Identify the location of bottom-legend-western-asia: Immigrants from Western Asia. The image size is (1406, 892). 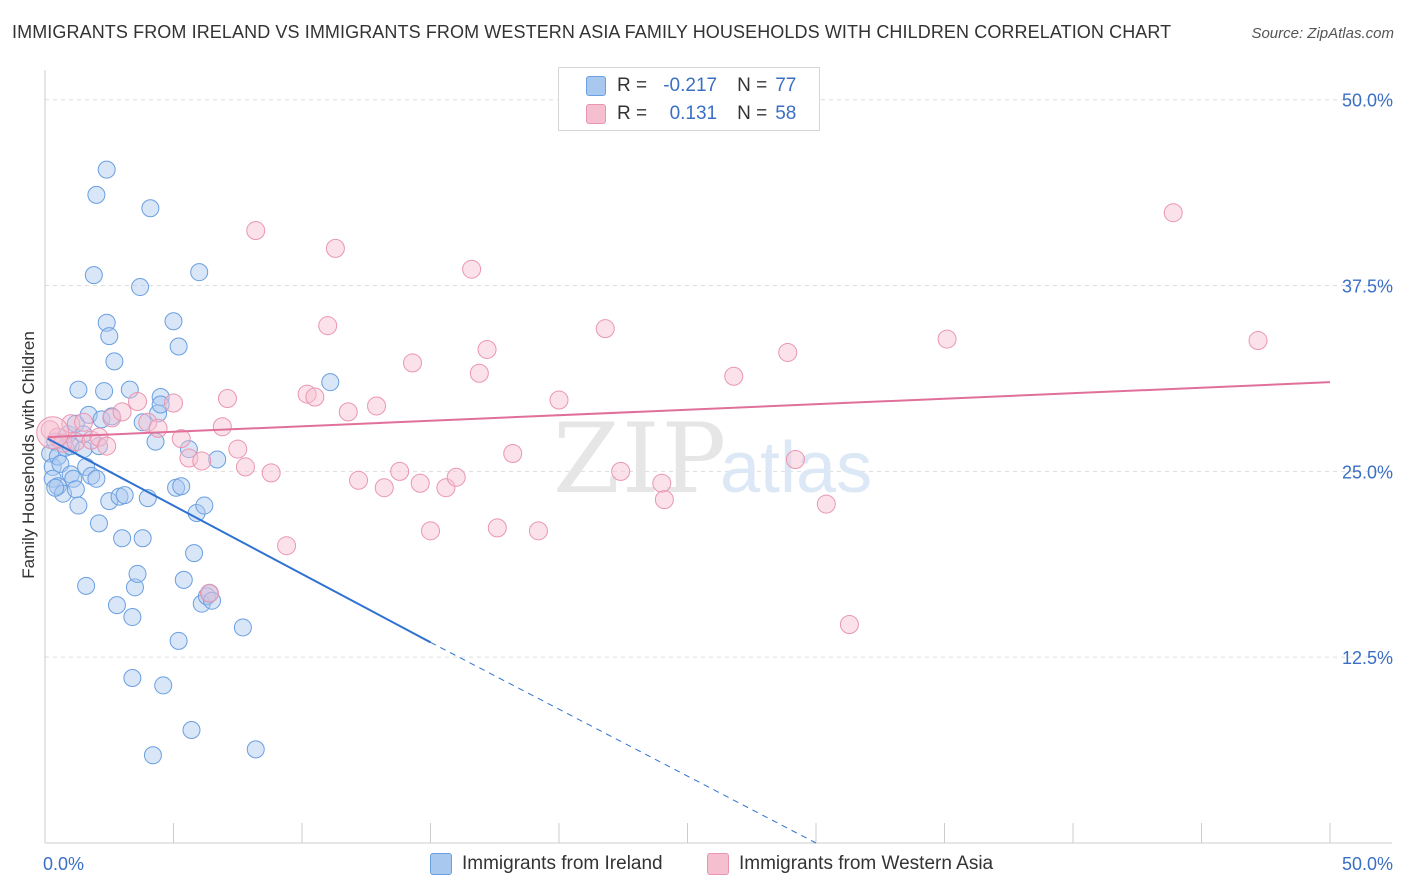
(850, 864).